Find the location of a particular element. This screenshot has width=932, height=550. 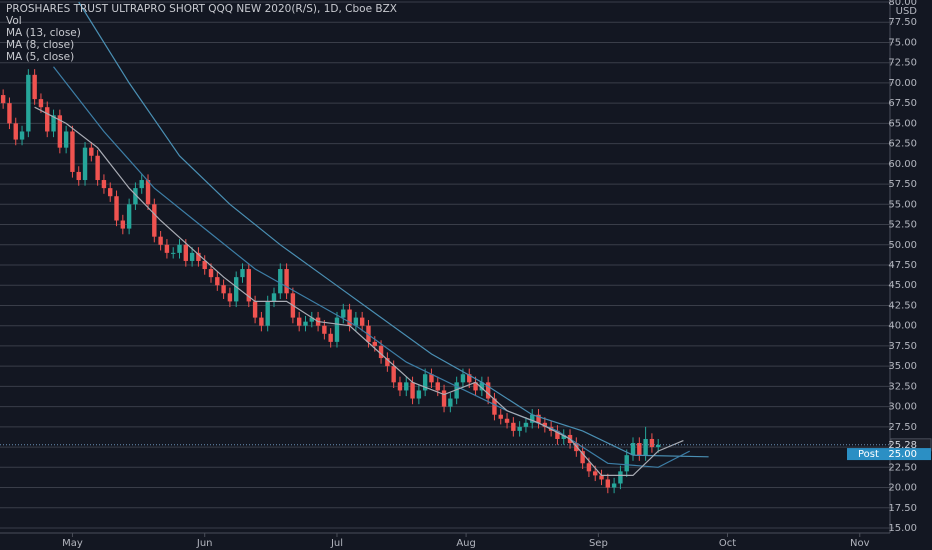

legend-entry: MA (13, close) is located at coordinates (43, 33).